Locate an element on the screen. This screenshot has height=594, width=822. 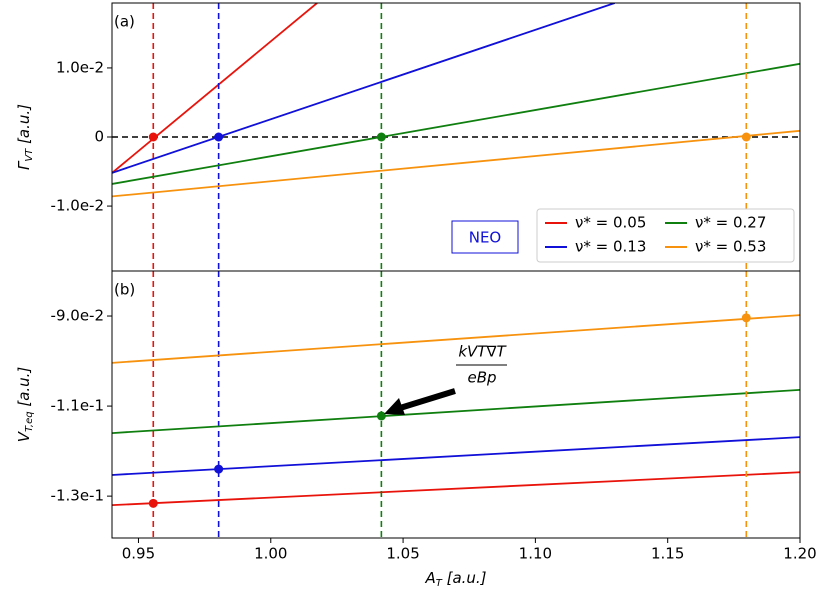
label-main: A is located at coordinates (429, 578).